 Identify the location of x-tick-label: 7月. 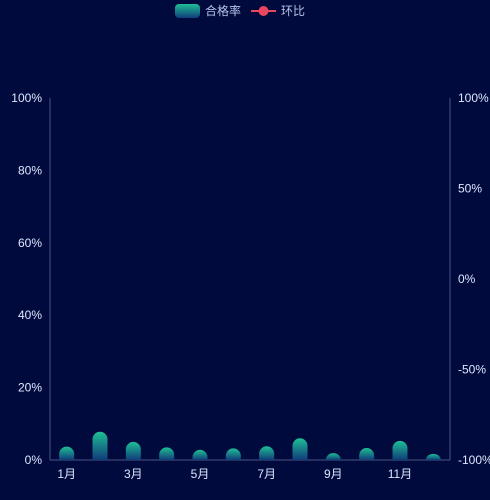
(266, 474).